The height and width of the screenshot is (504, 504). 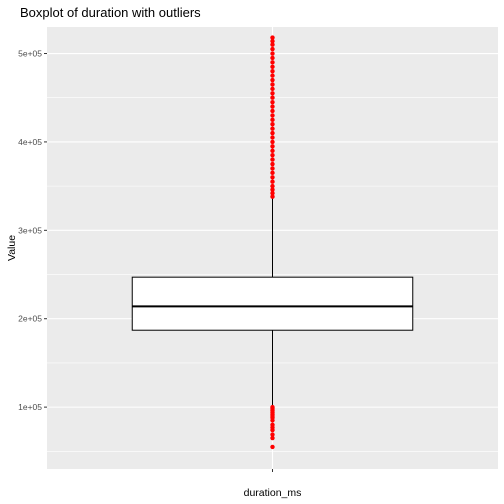 What do you see at coordinates (30, 407) in the screenshot?
I see `y-tick-label: 1e+05` at bounding box center [30, 407].